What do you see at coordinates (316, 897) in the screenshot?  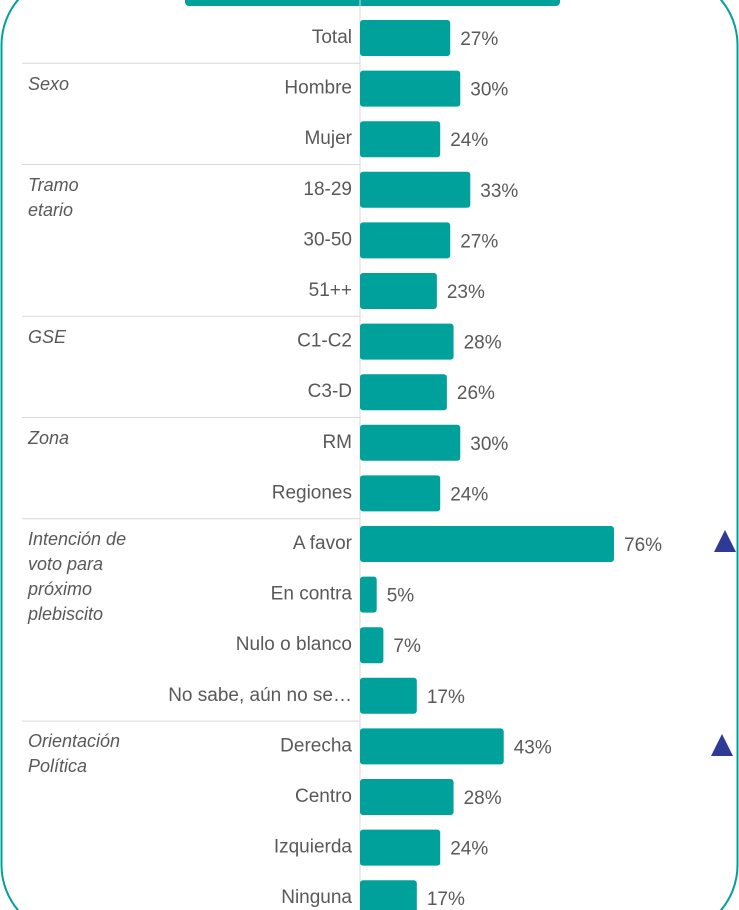 I see `category-label: Ninguna` at bounding box center [316, 897].